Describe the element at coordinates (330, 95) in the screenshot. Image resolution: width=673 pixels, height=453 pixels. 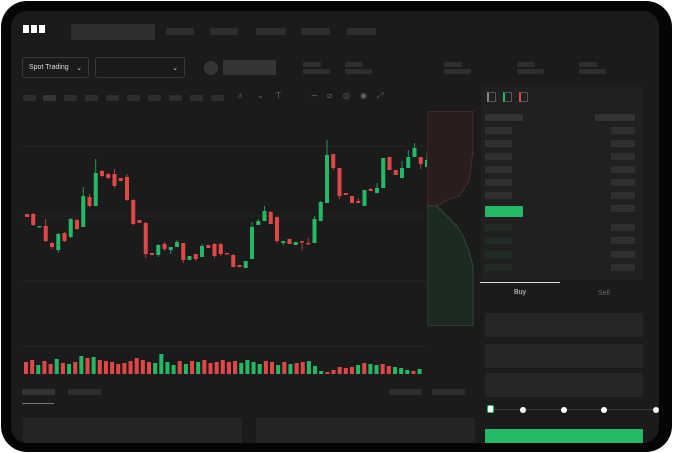
I see `ruler-icon: ⧄` at that location.